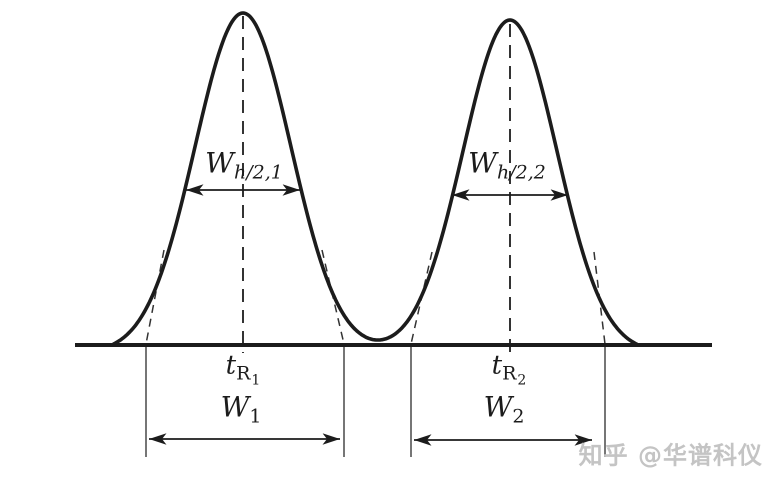  I want to click on retention-time-label-1: tR1, so click(243, 370).